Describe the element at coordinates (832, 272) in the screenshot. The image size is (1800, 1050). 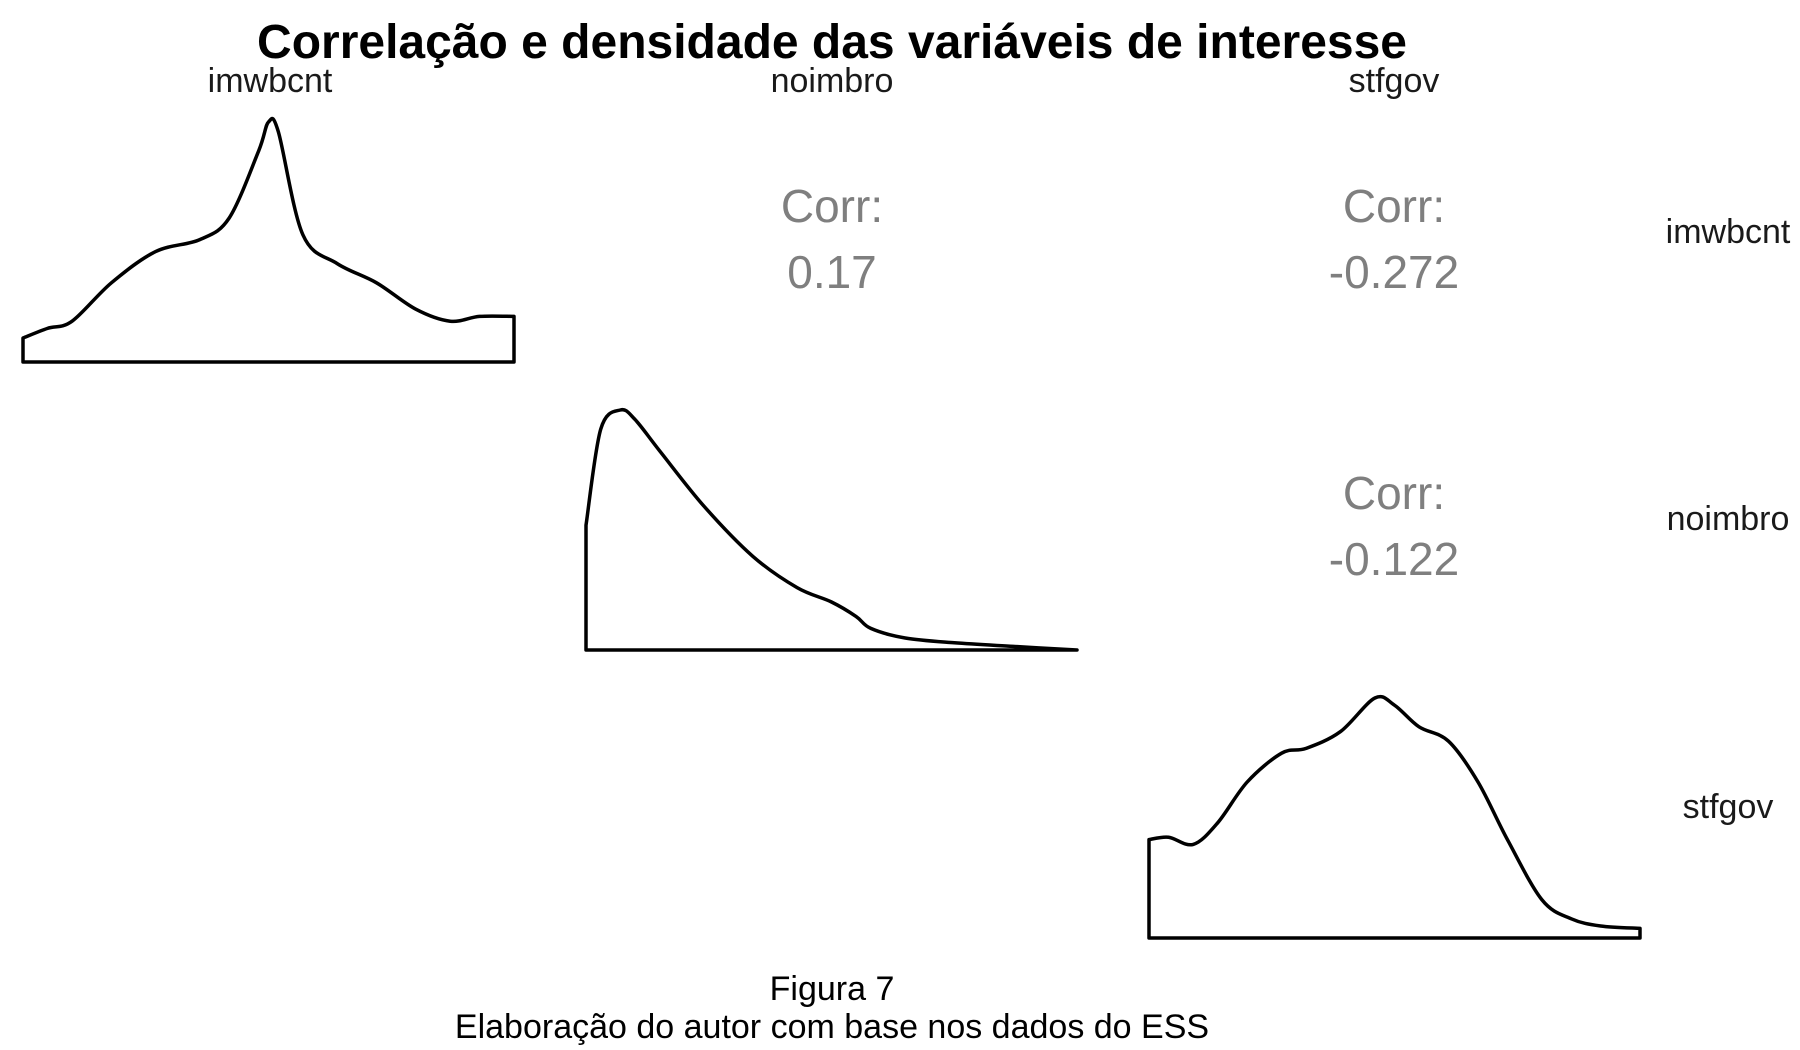
I see `corr-value-imwbcnt-noimbro: 0.17` at that location.